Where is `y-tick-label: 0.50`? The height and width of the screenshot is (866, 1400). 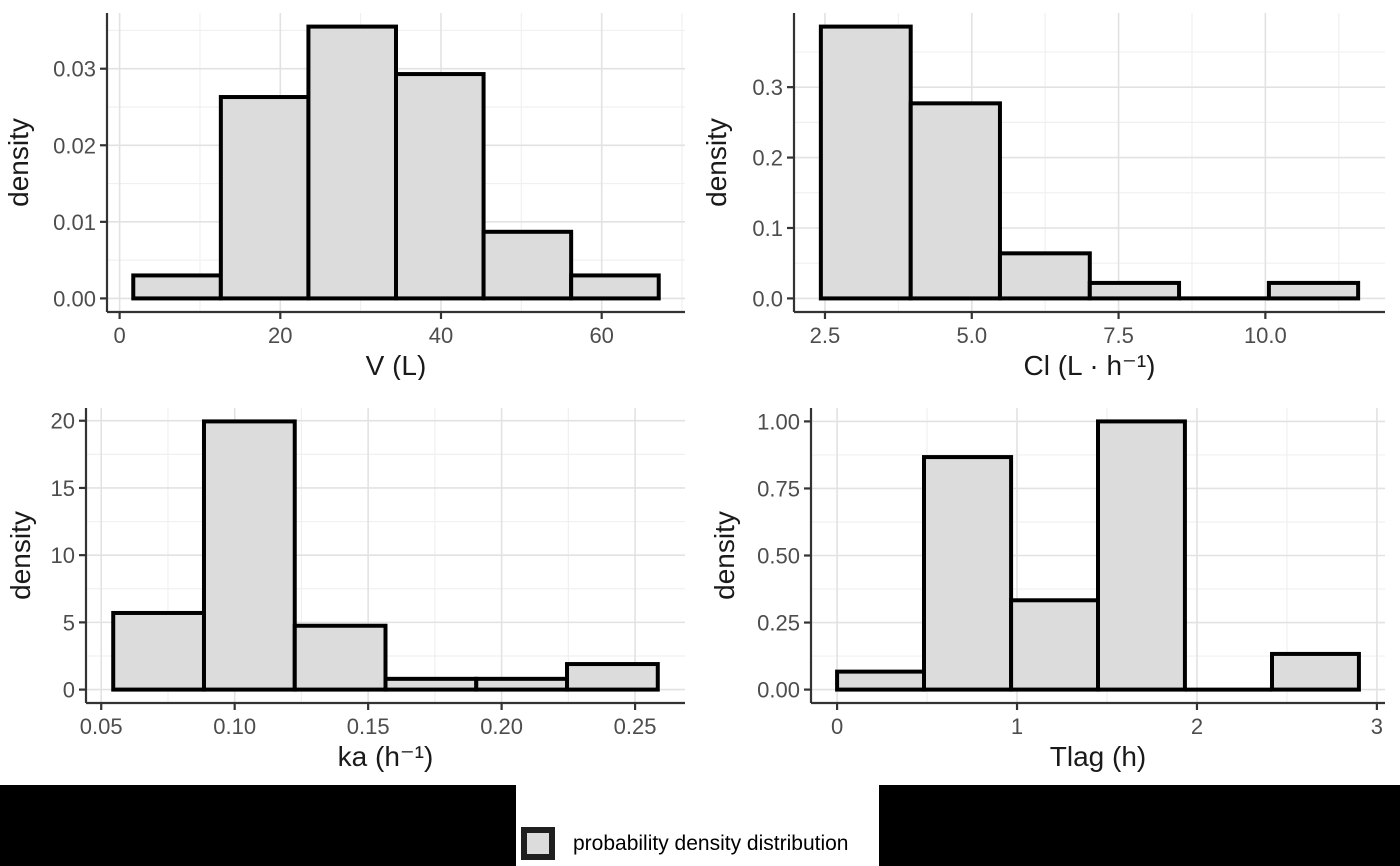 y-tick-label: 0.50 is located at coordinates (778, 556).